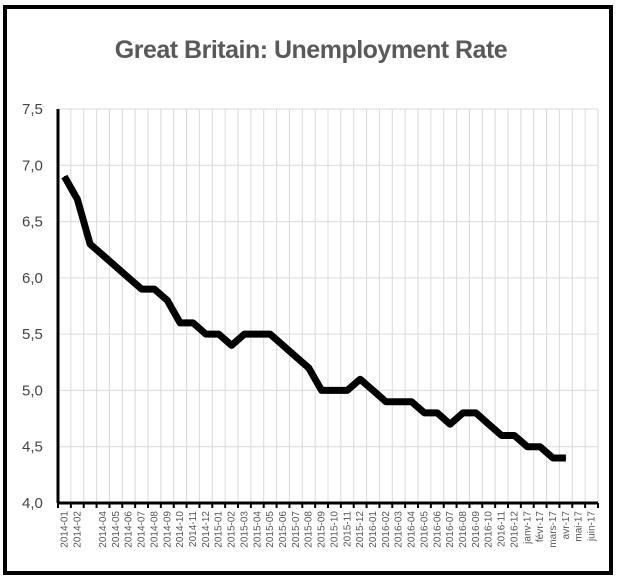 This screenshot has width=622, height=581. I want to click on x-tick-label: 2016-05, so click(424, 529).